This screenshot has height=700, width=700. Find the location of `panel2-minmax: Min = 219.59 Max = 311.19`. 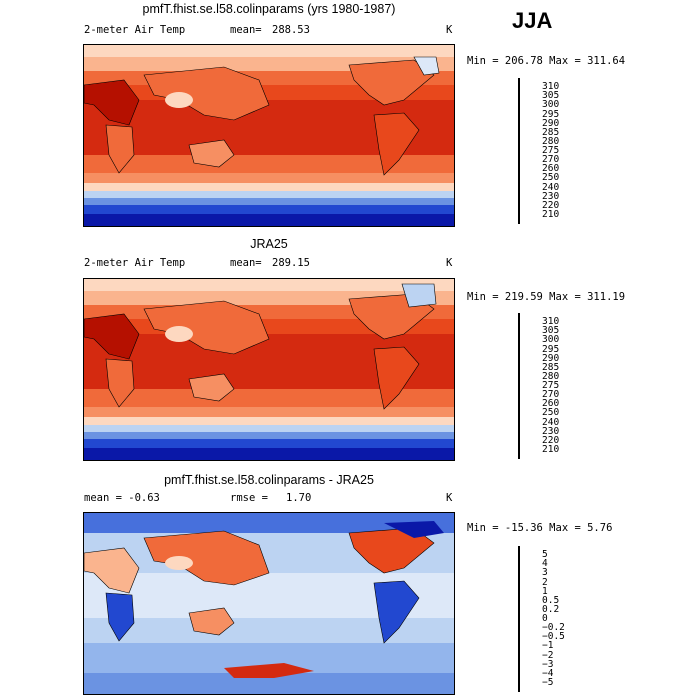

panel2-minmax: Min = 219.59 Max = 311.19 is located at coordinates (546, 297).